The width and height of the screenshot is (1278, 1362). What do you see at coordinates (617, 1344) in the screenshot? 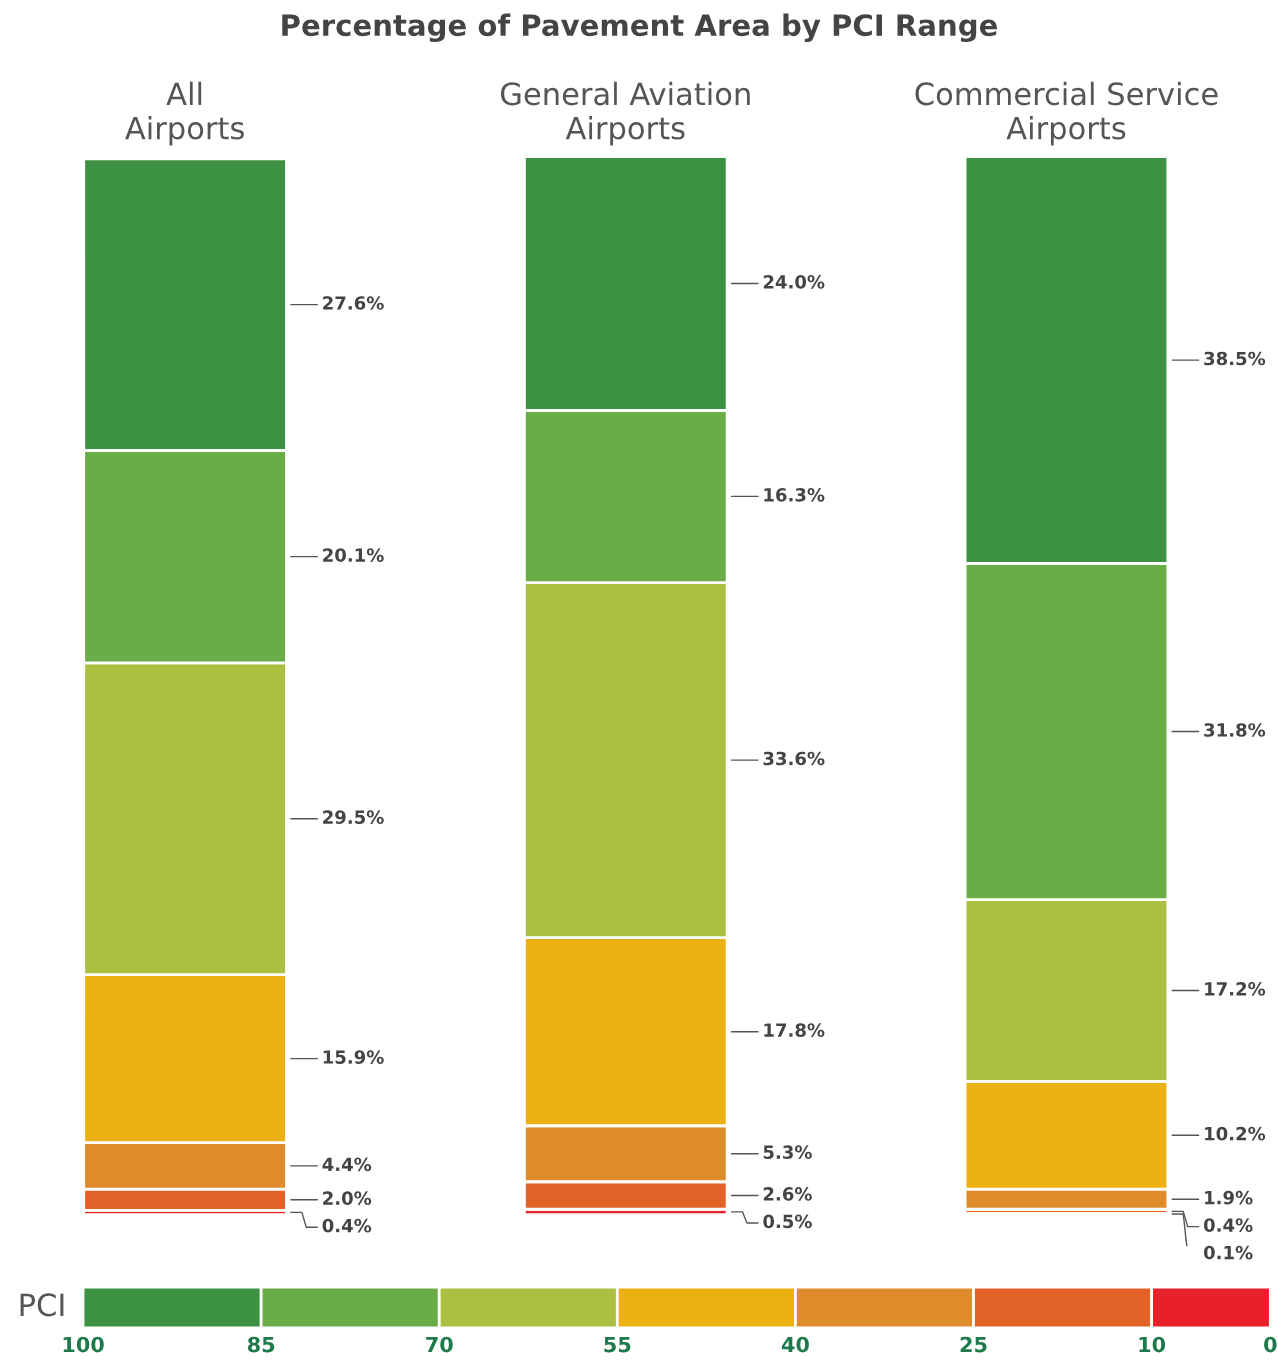
I see `color-bar-label: 55` at bounding box center [617, 1344].